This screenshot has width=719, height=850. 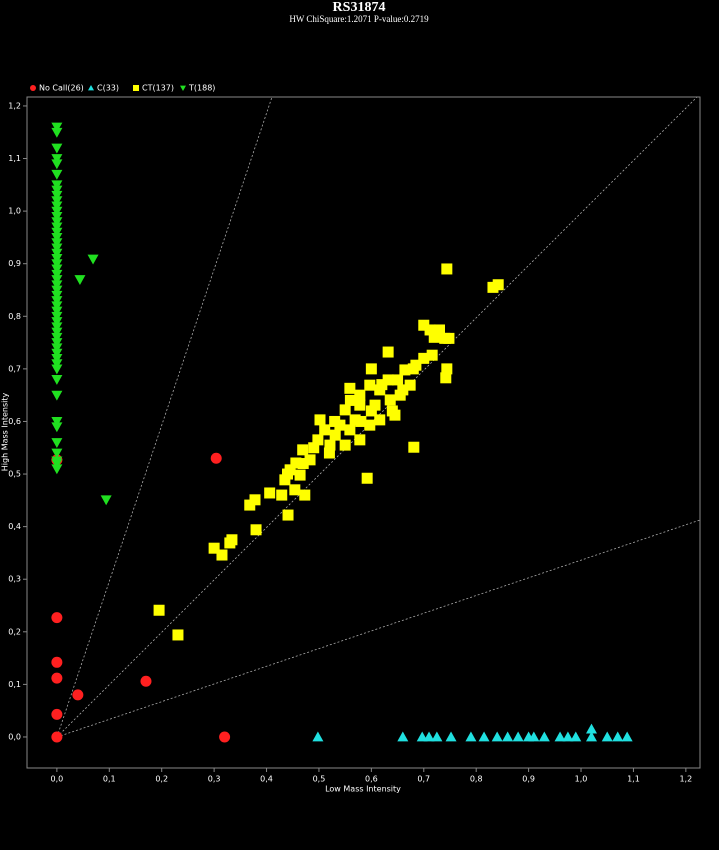 I want to click on y-tick-label: 0,0, so click(x=14, y=736).